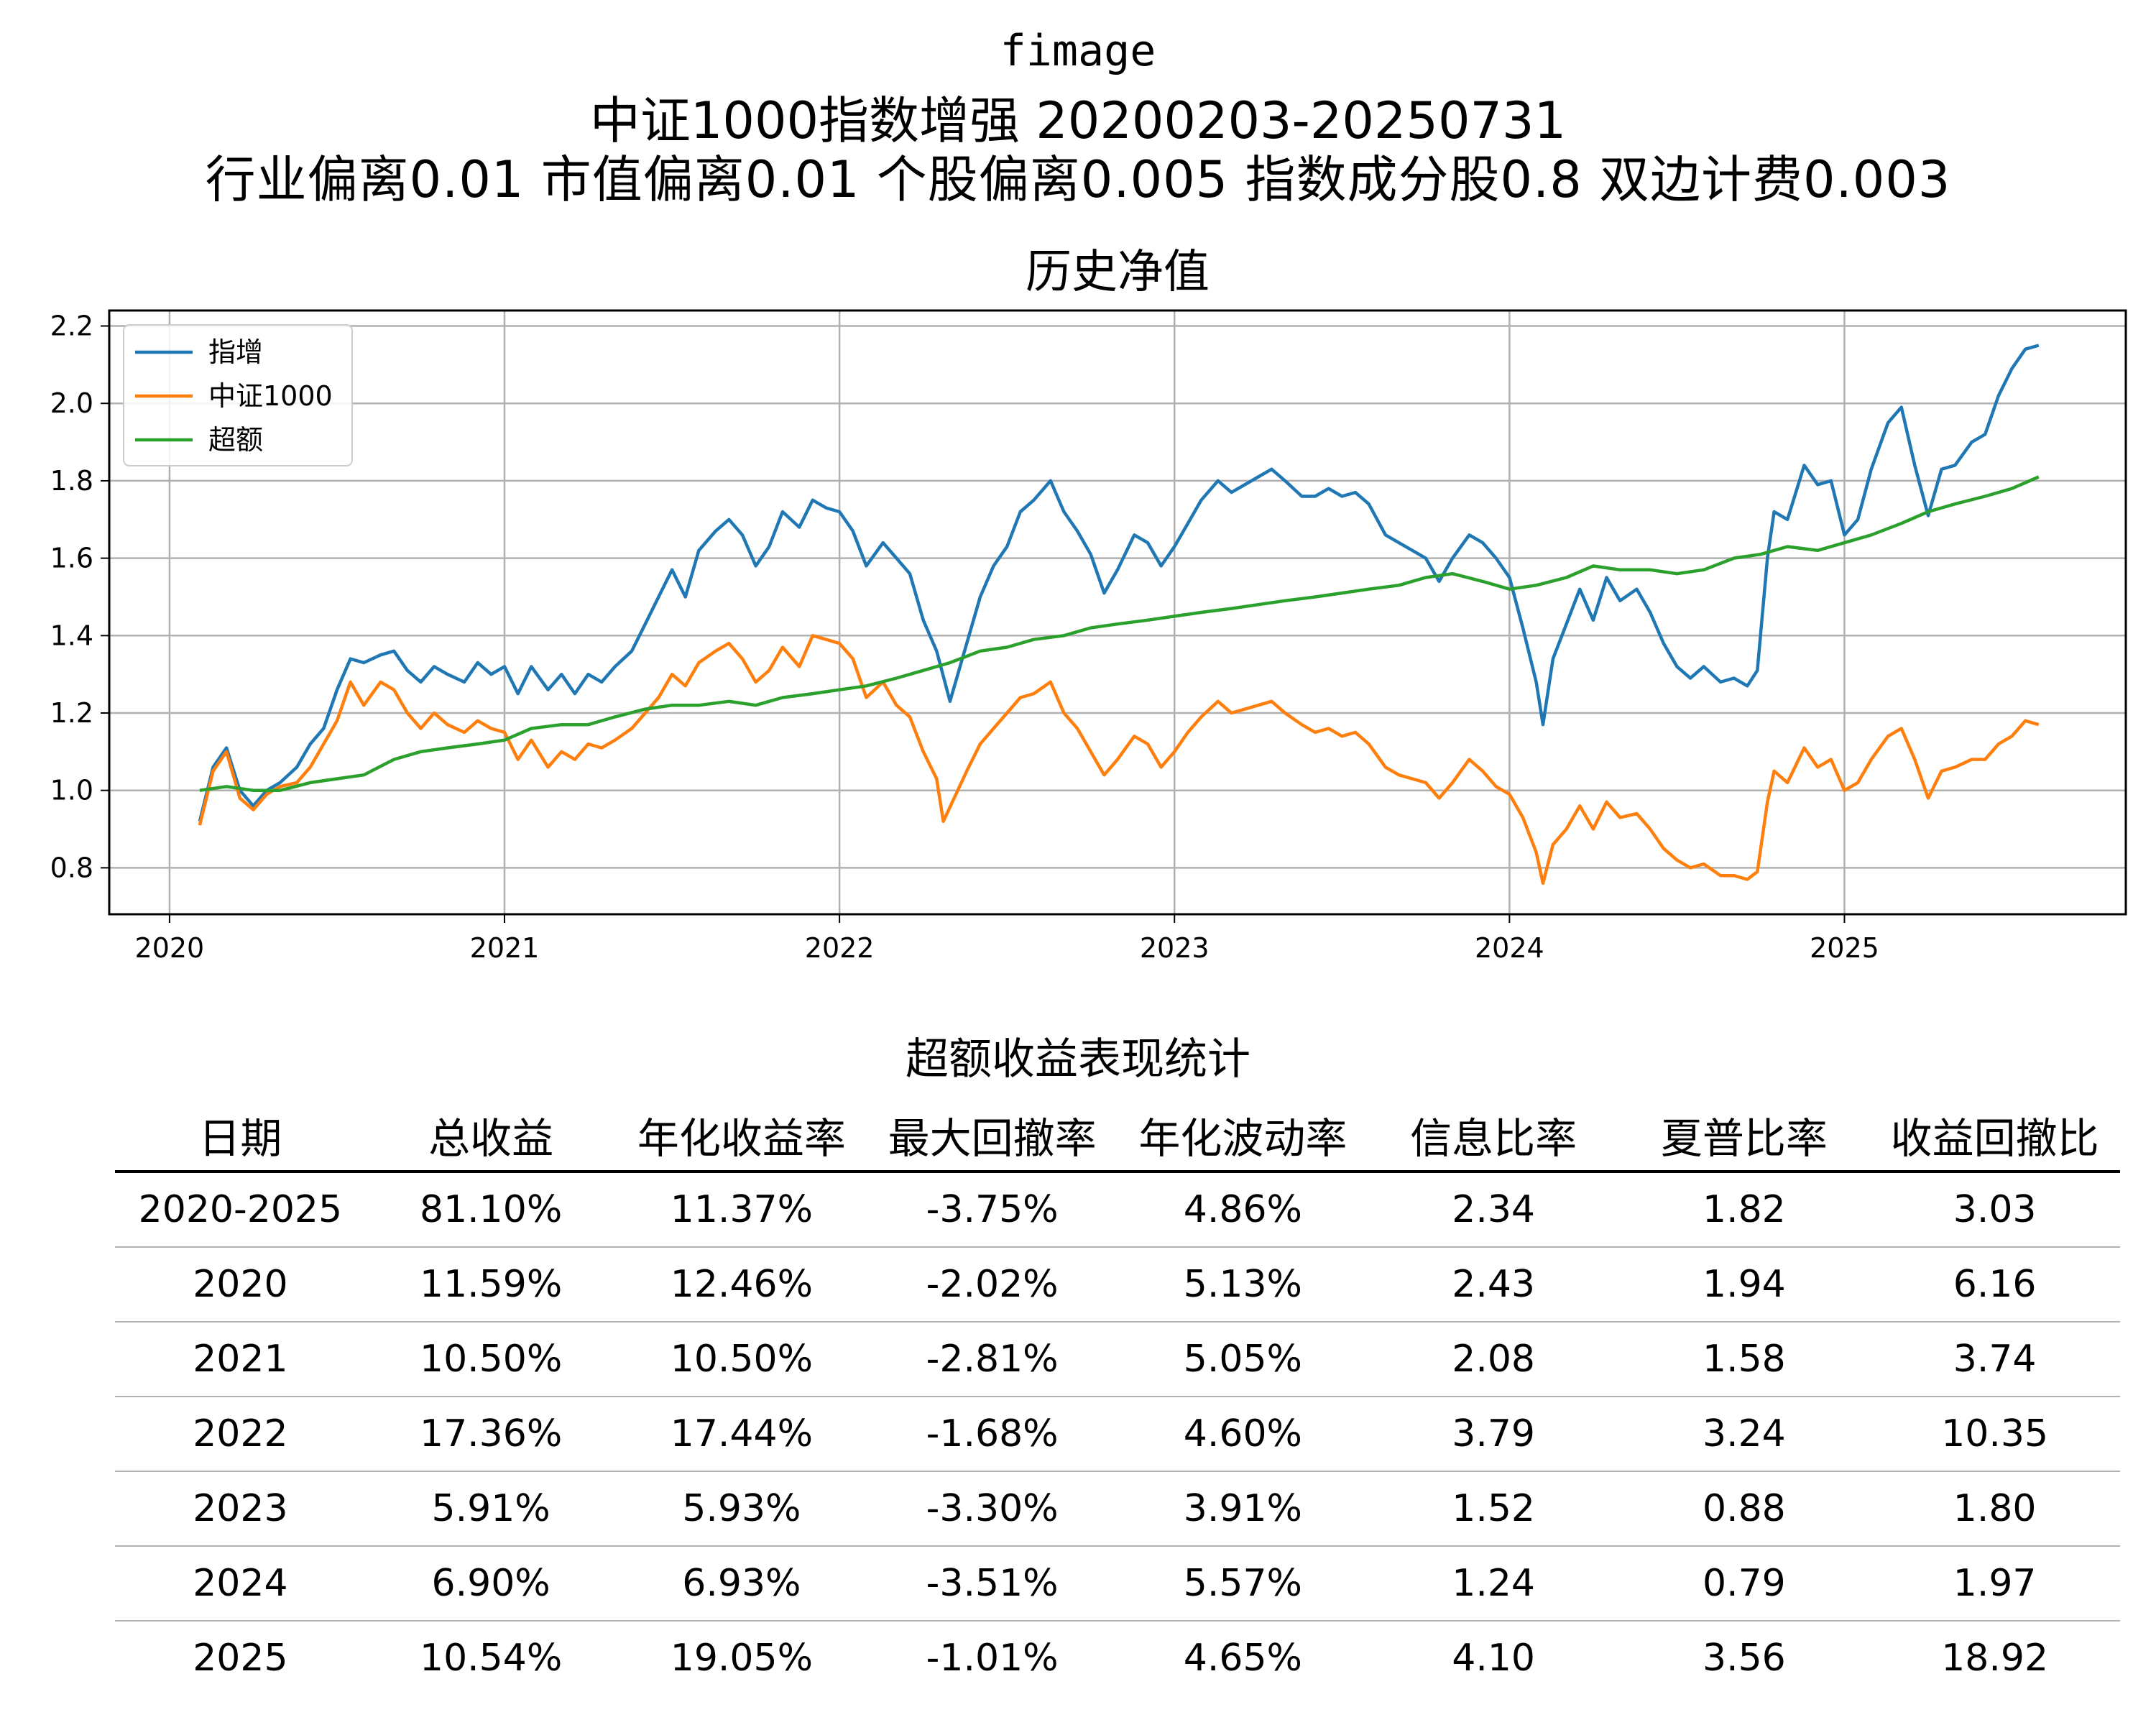 Image resolution: width=2156 pixels, height=1725 pixels. What do you see at coordinates (741, 1136) in the screenshot?
I see `column-header: 年化收益率` at bounding box center [741, 1136].